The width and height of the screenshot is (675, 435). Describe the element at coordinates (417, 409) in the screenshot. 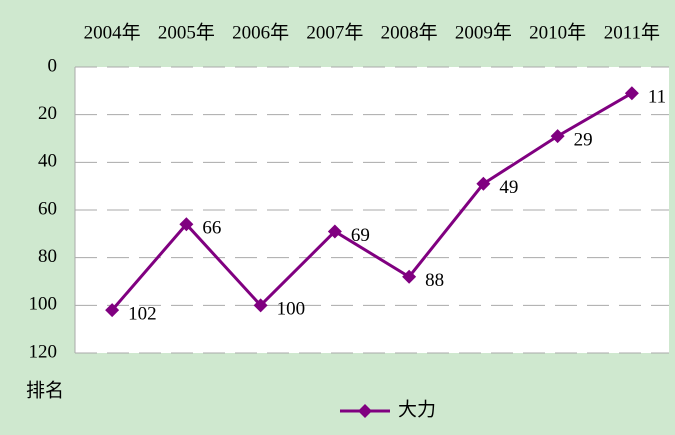

I see `legend-label: 大力` at that location.